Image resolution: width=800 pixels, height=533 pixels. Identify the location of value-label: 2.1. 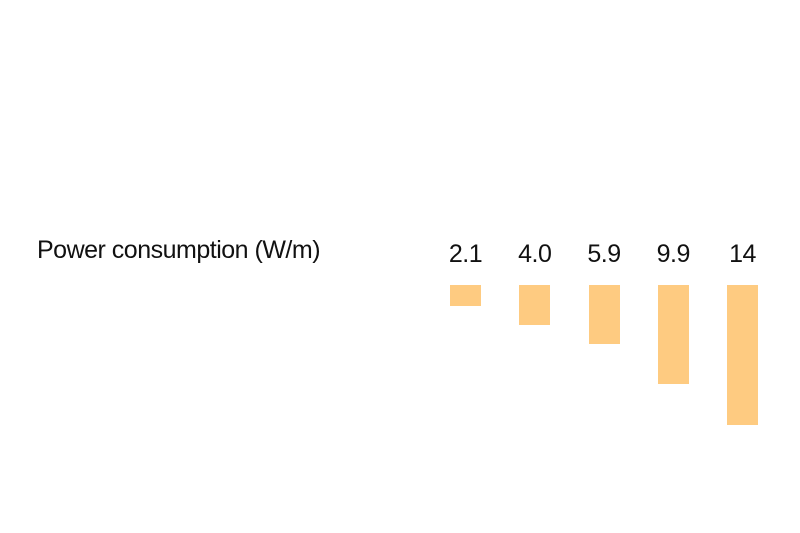
(465, 254).